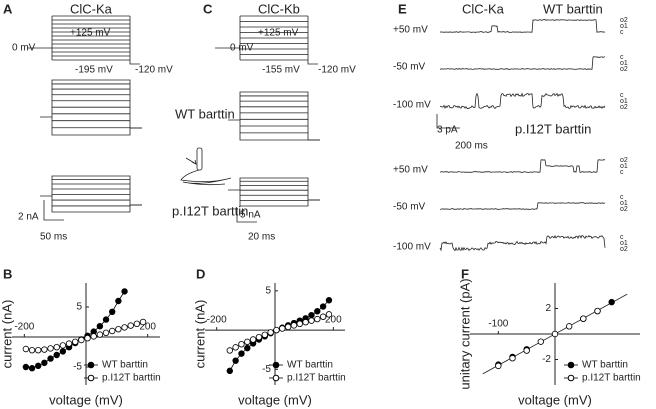 This screenshot has height=409, width=656. Describe the element at coordinates (261, 237) in the screenshot. I see `scale-label: 20 ms` at that location.